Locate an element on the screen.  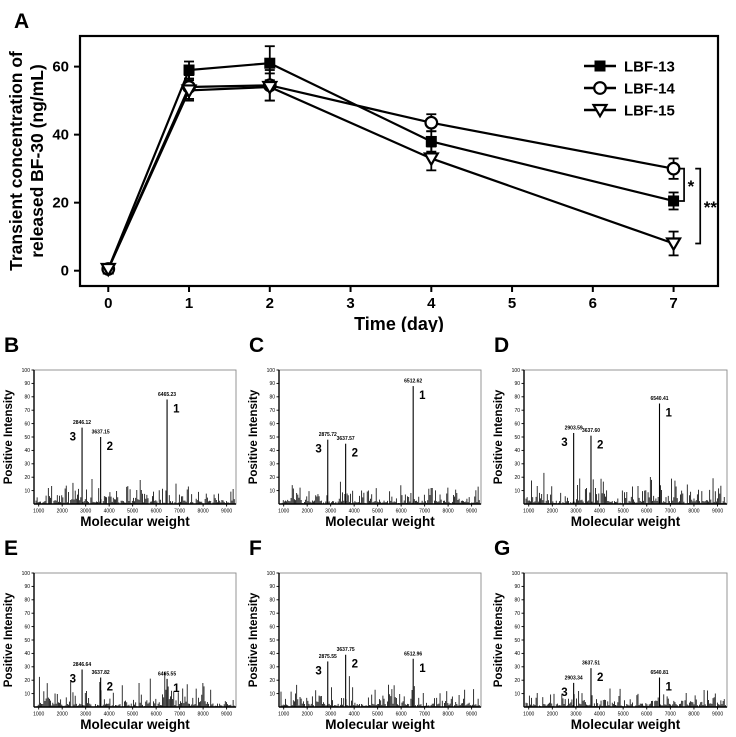
panel-letter: F is located at coordinates (255, 548).